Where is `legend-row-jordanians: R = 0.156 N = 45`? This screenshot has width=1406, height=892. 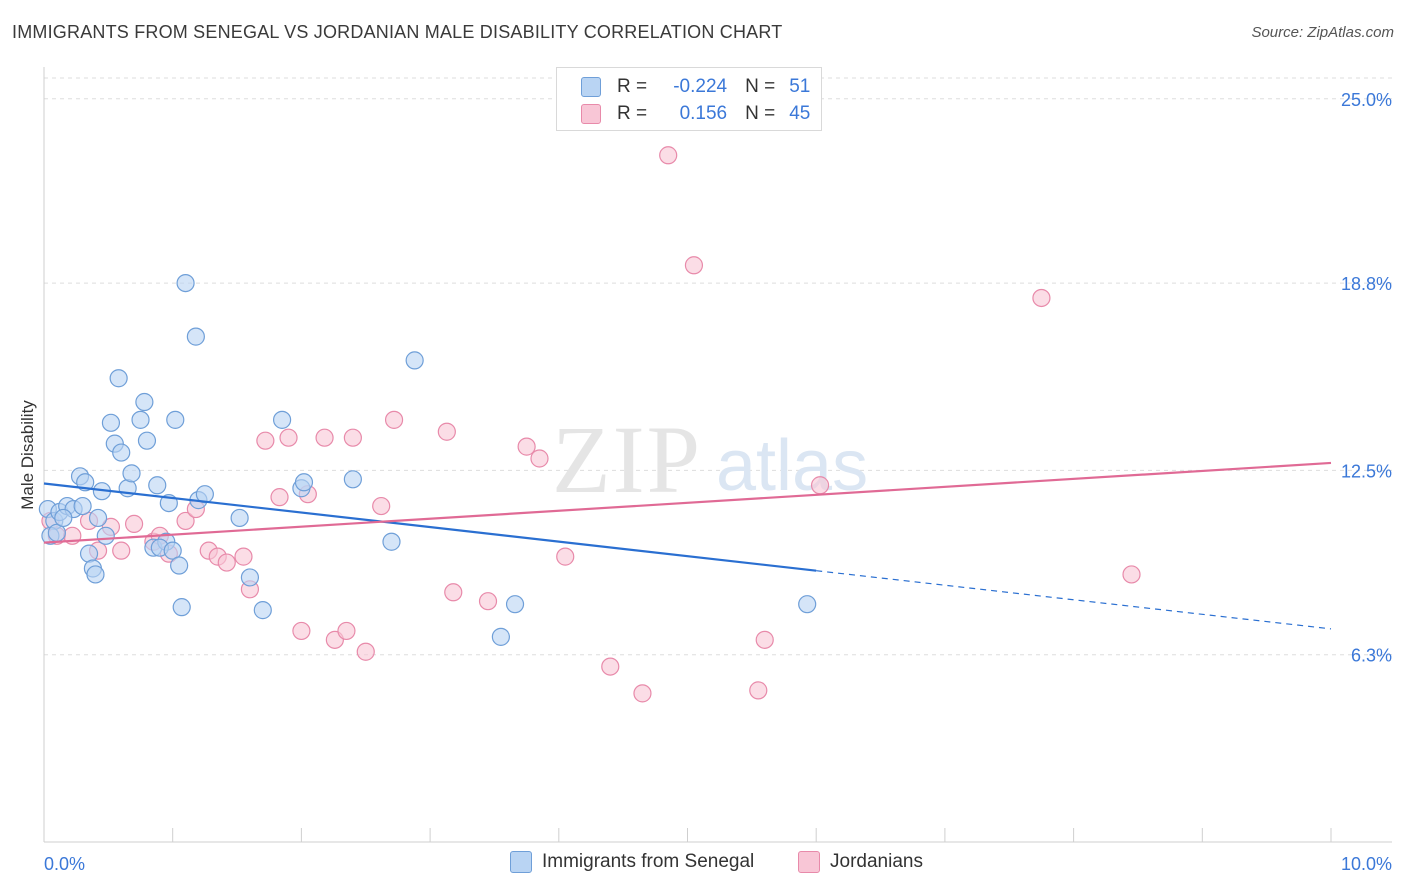
legend-row-jordanians: R = 0.156 N = 45 is located at coordinates (695, 114).